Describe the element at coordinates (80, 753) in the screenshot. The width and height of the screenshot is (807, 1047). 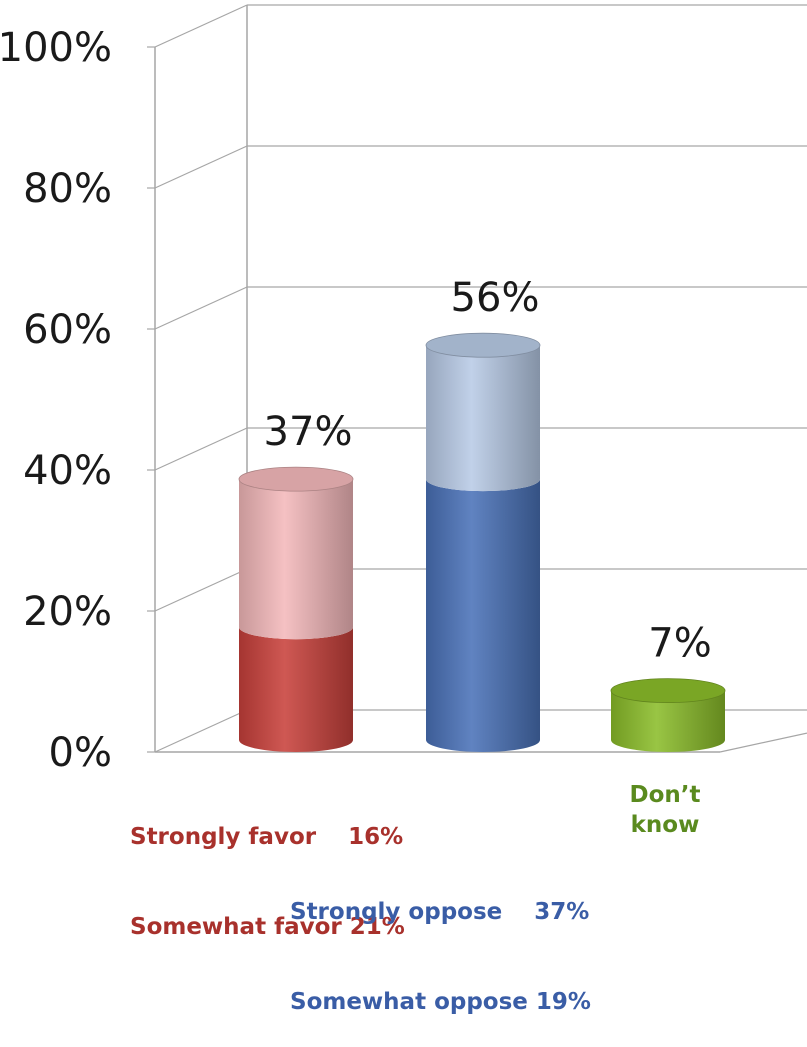
I see `y-tick-label: 0%` at that location.